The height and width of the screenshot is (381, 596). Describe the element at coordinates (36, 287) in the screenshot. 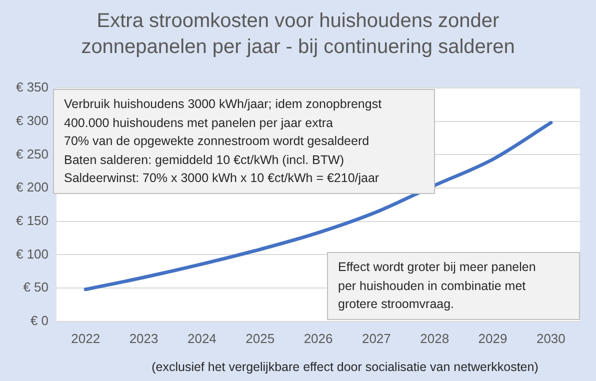

I see `y-tick-label: € 50` at that location.